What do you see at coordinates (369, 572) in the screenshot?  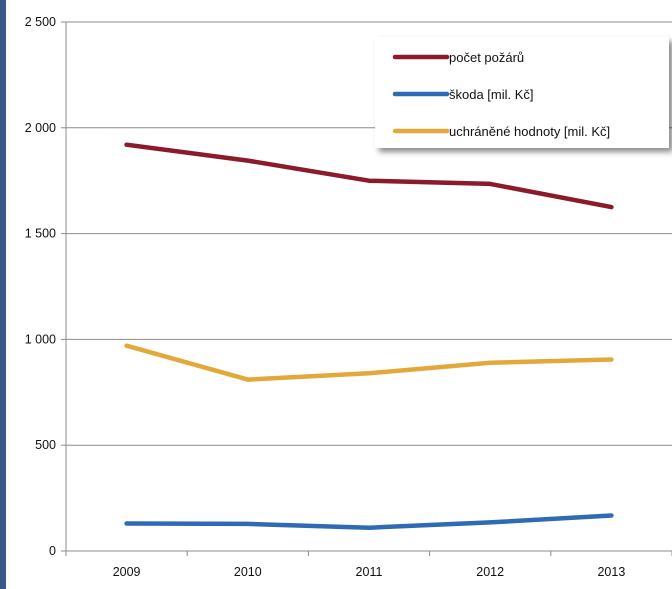 I see `x-tick-label: 2011` at bounding box center [369, 572].